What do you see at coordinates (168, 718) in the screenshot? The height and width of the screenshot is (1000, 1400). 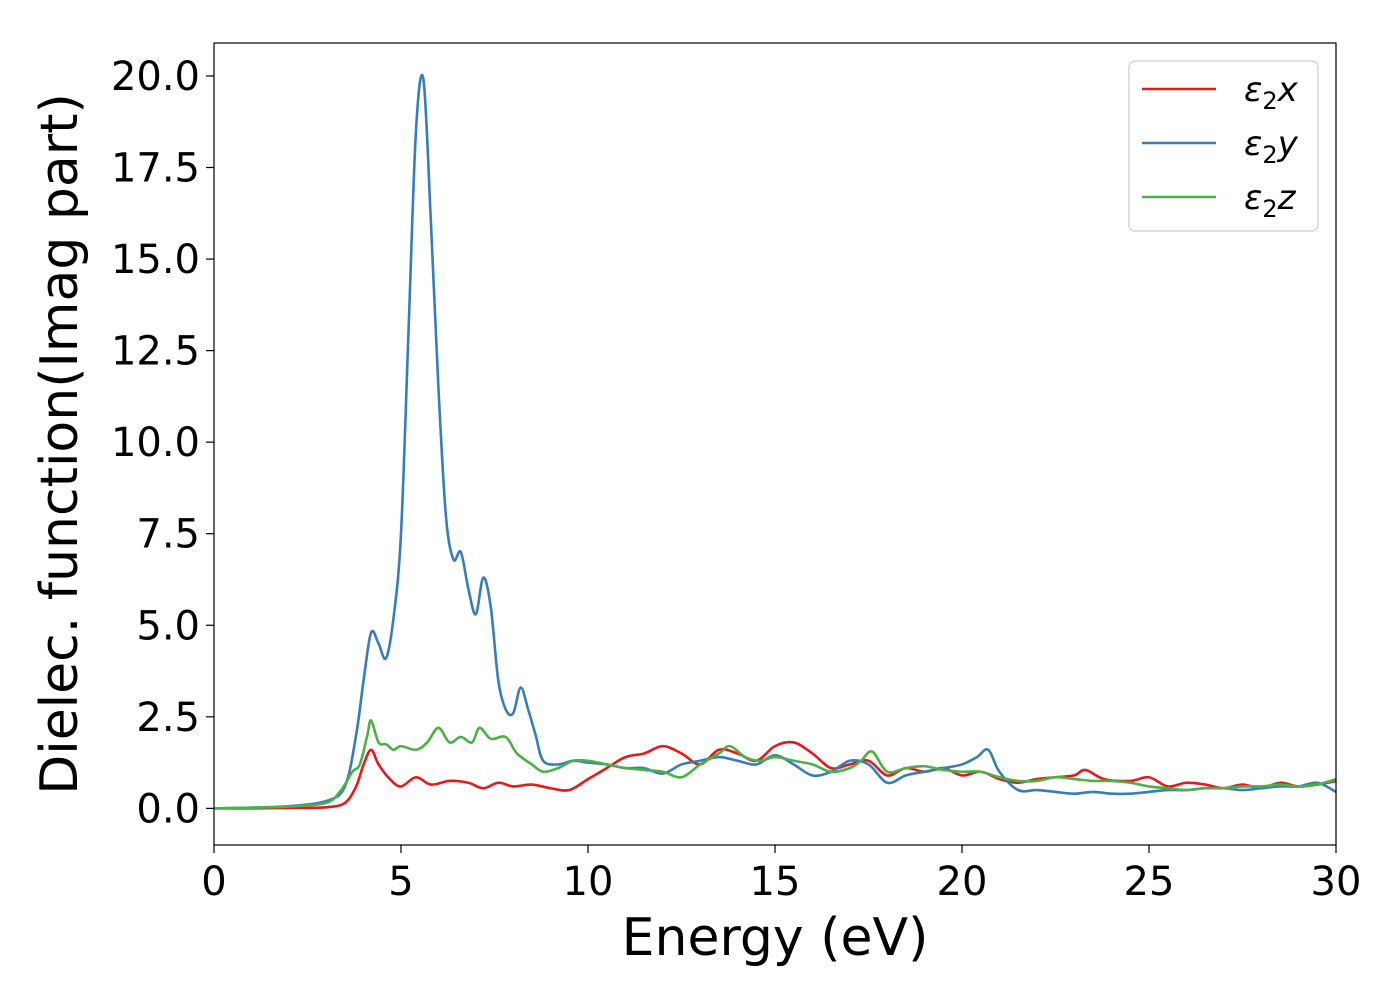 I see `y-tick-label: 2.5` at bounding box center [168, 718].